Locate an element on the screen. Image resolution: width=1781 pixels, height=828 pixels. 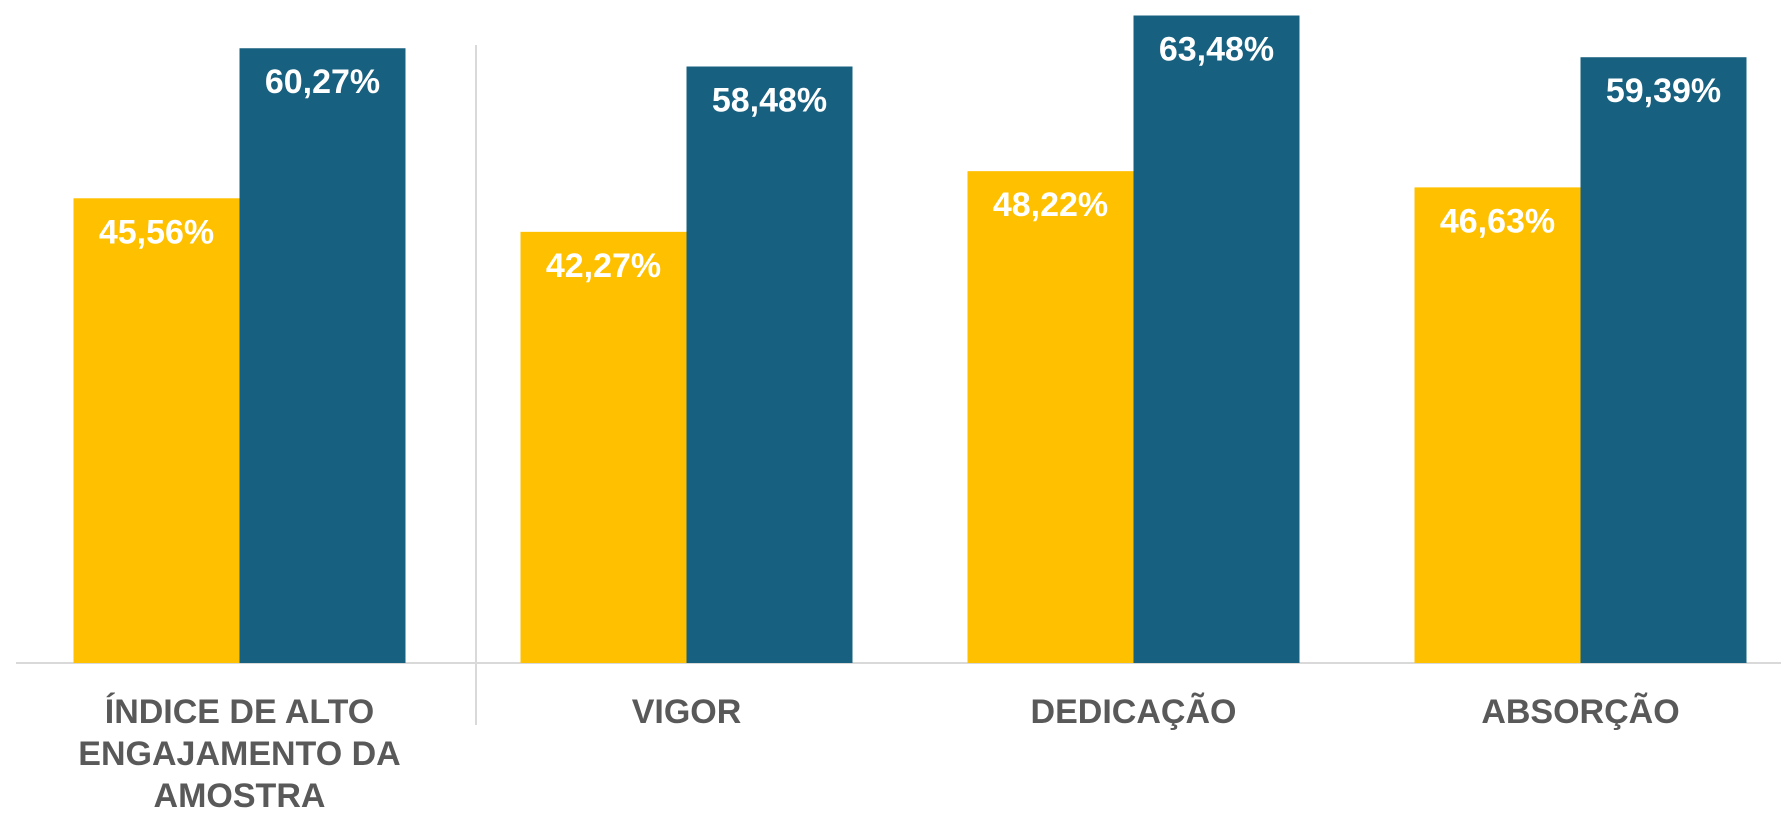
x-tick-label: ABSORÇÃO is located at coordinates (1580, 712).